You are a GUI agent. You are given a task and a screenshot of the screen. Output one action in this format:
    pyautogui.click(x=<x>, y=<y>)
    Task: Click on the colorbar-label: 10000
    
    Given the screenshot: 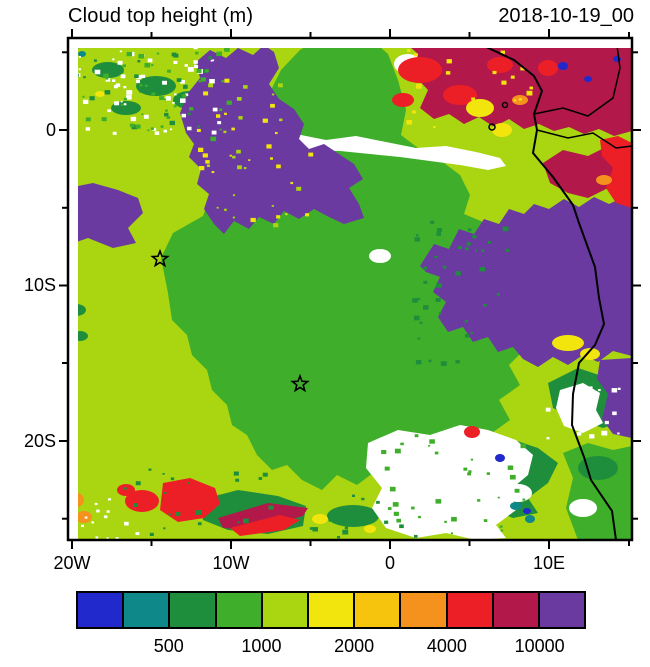 What is the action you would take?
    pyautogui.click(x=539, y=646)
    